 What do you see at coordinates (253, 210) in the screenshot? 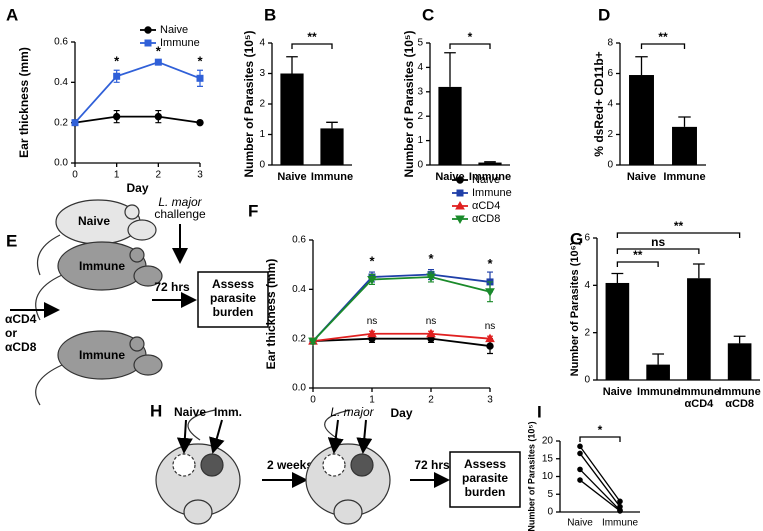
I see `panel-letter: F` at bounding box center [253, 210].